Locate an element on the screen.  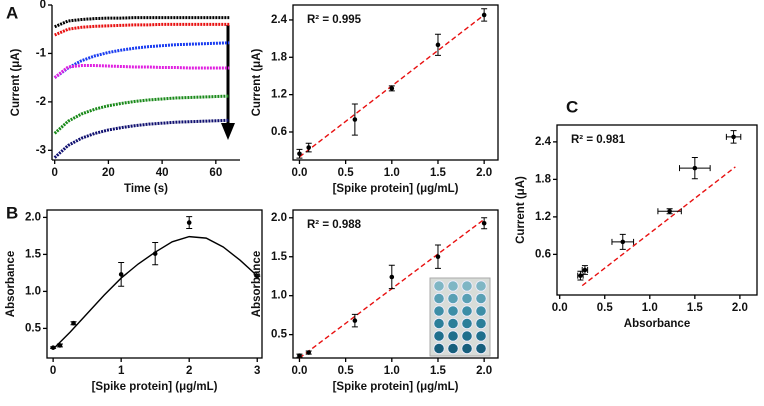
y-tick-label: -2 is located at coordinates (41, 102).